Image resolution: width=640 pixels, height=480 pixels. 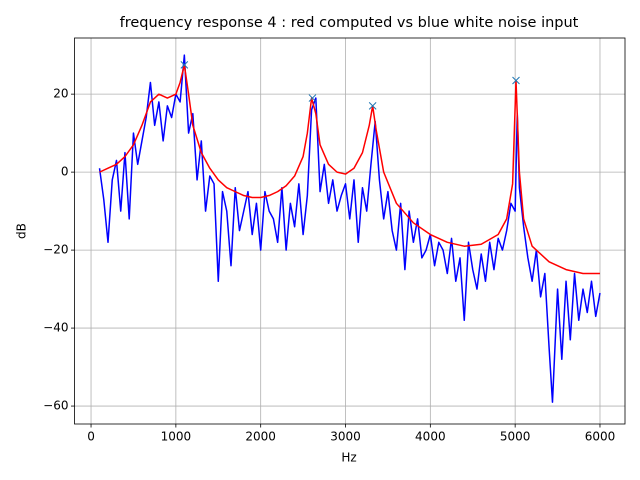 I want to click on x-tick-label: 6000, so click(x=600, y=437).